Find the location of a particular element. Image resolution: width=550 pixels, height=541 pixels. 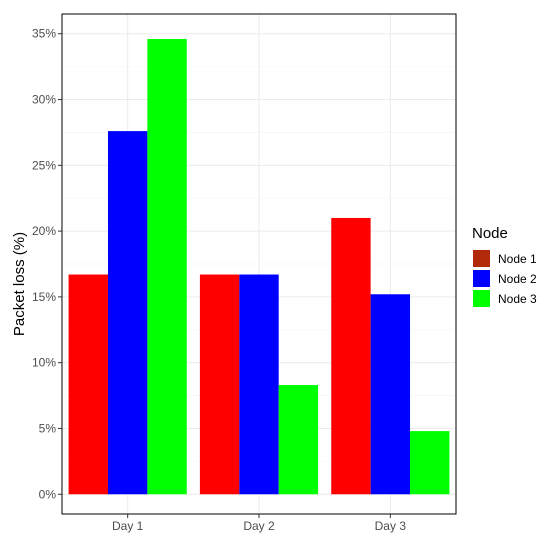

legend-label: Node 1 is located at coordinates (517, 259).